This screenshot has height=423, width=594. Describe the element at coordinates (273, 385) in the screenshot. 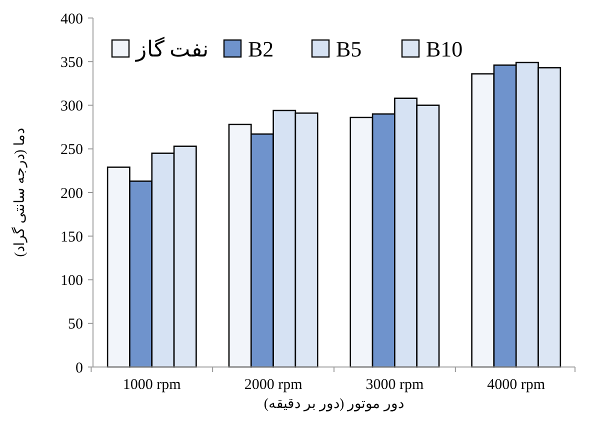

I see `x-tick-label: 2000 rpm` at that location.